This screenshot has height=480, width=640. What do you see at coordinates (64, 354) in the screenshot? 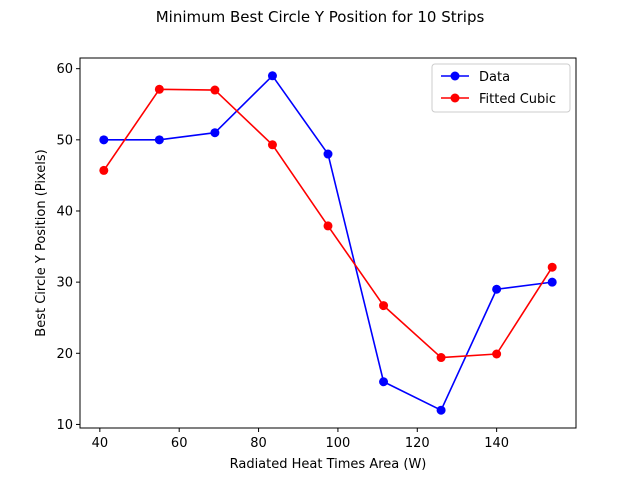
I see `y-tick-label: 20` at bounding box center [64, 354].